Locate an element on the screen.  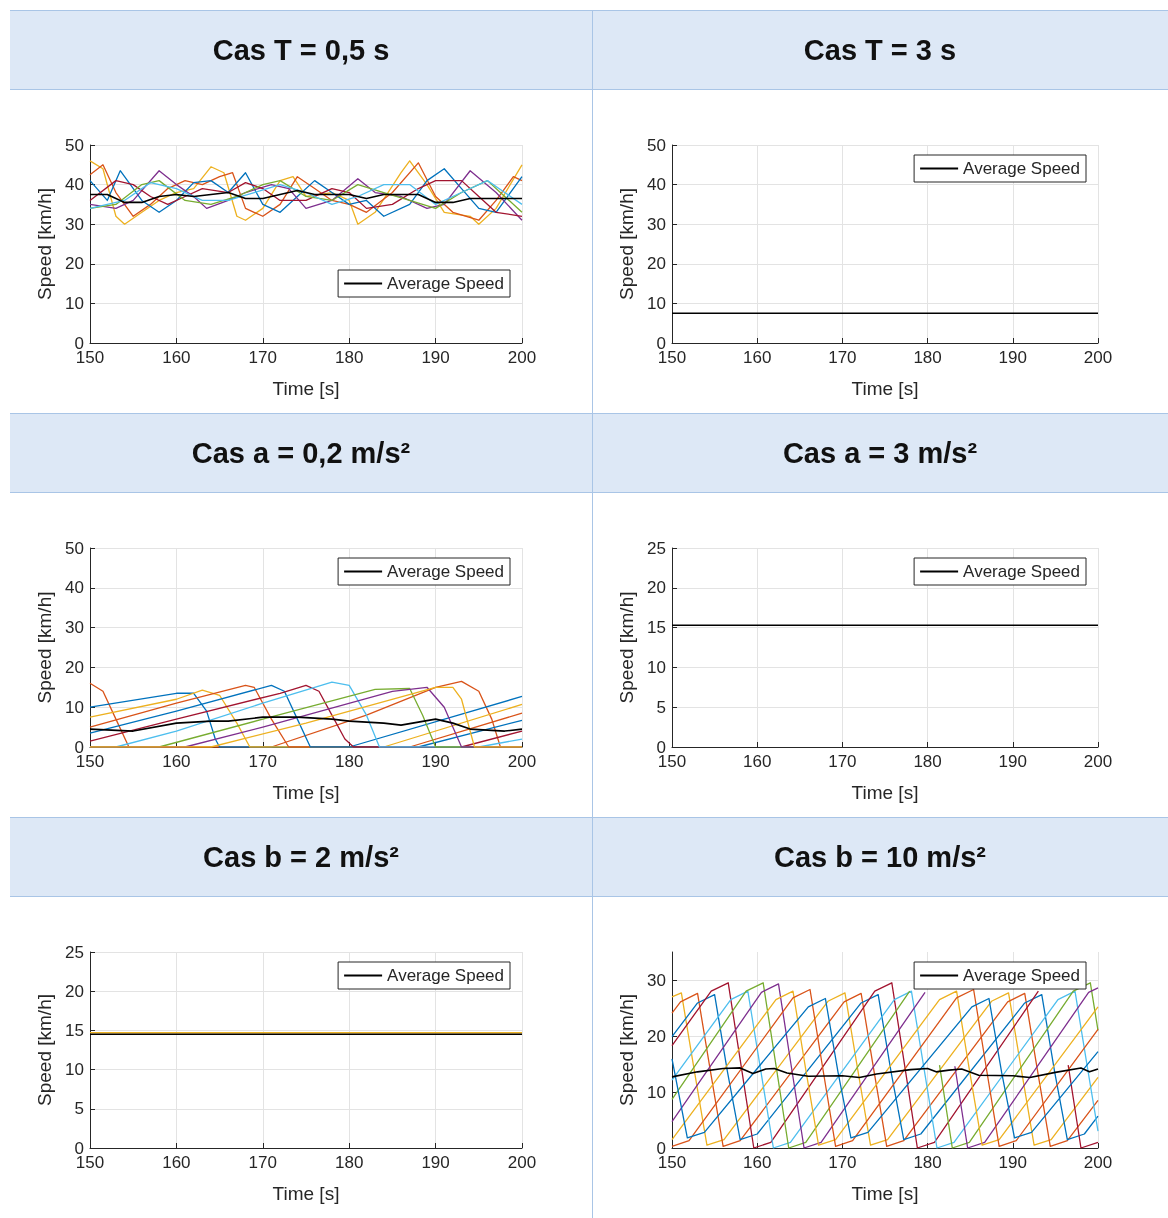
chart-title: Cas T = 0,5 s is located at coordinates (301, 50).